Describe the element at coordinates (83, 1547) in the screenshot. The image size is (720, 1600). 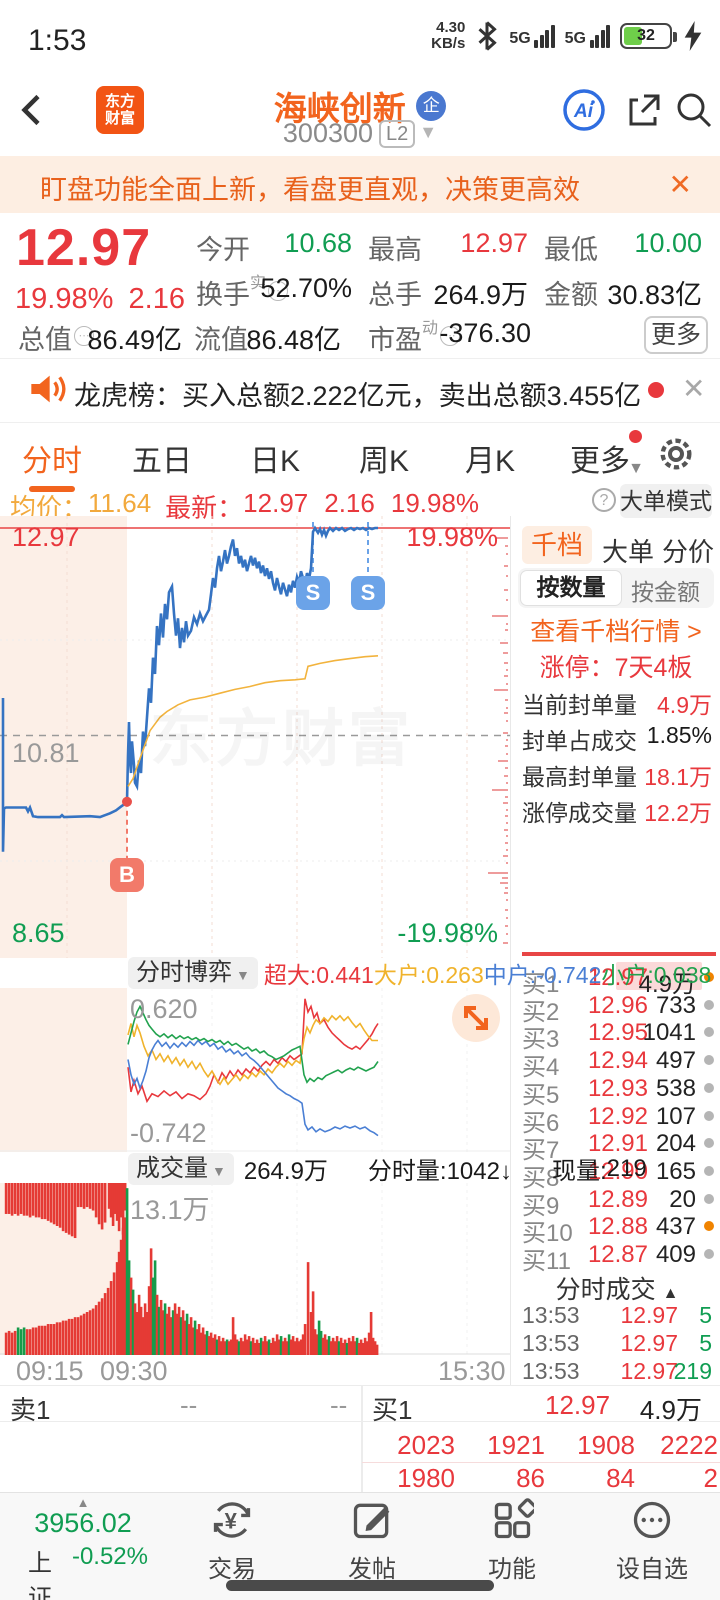
I see `index-quote-shortcut: ▲ 3956.02 上证 -0.52%` at that location.